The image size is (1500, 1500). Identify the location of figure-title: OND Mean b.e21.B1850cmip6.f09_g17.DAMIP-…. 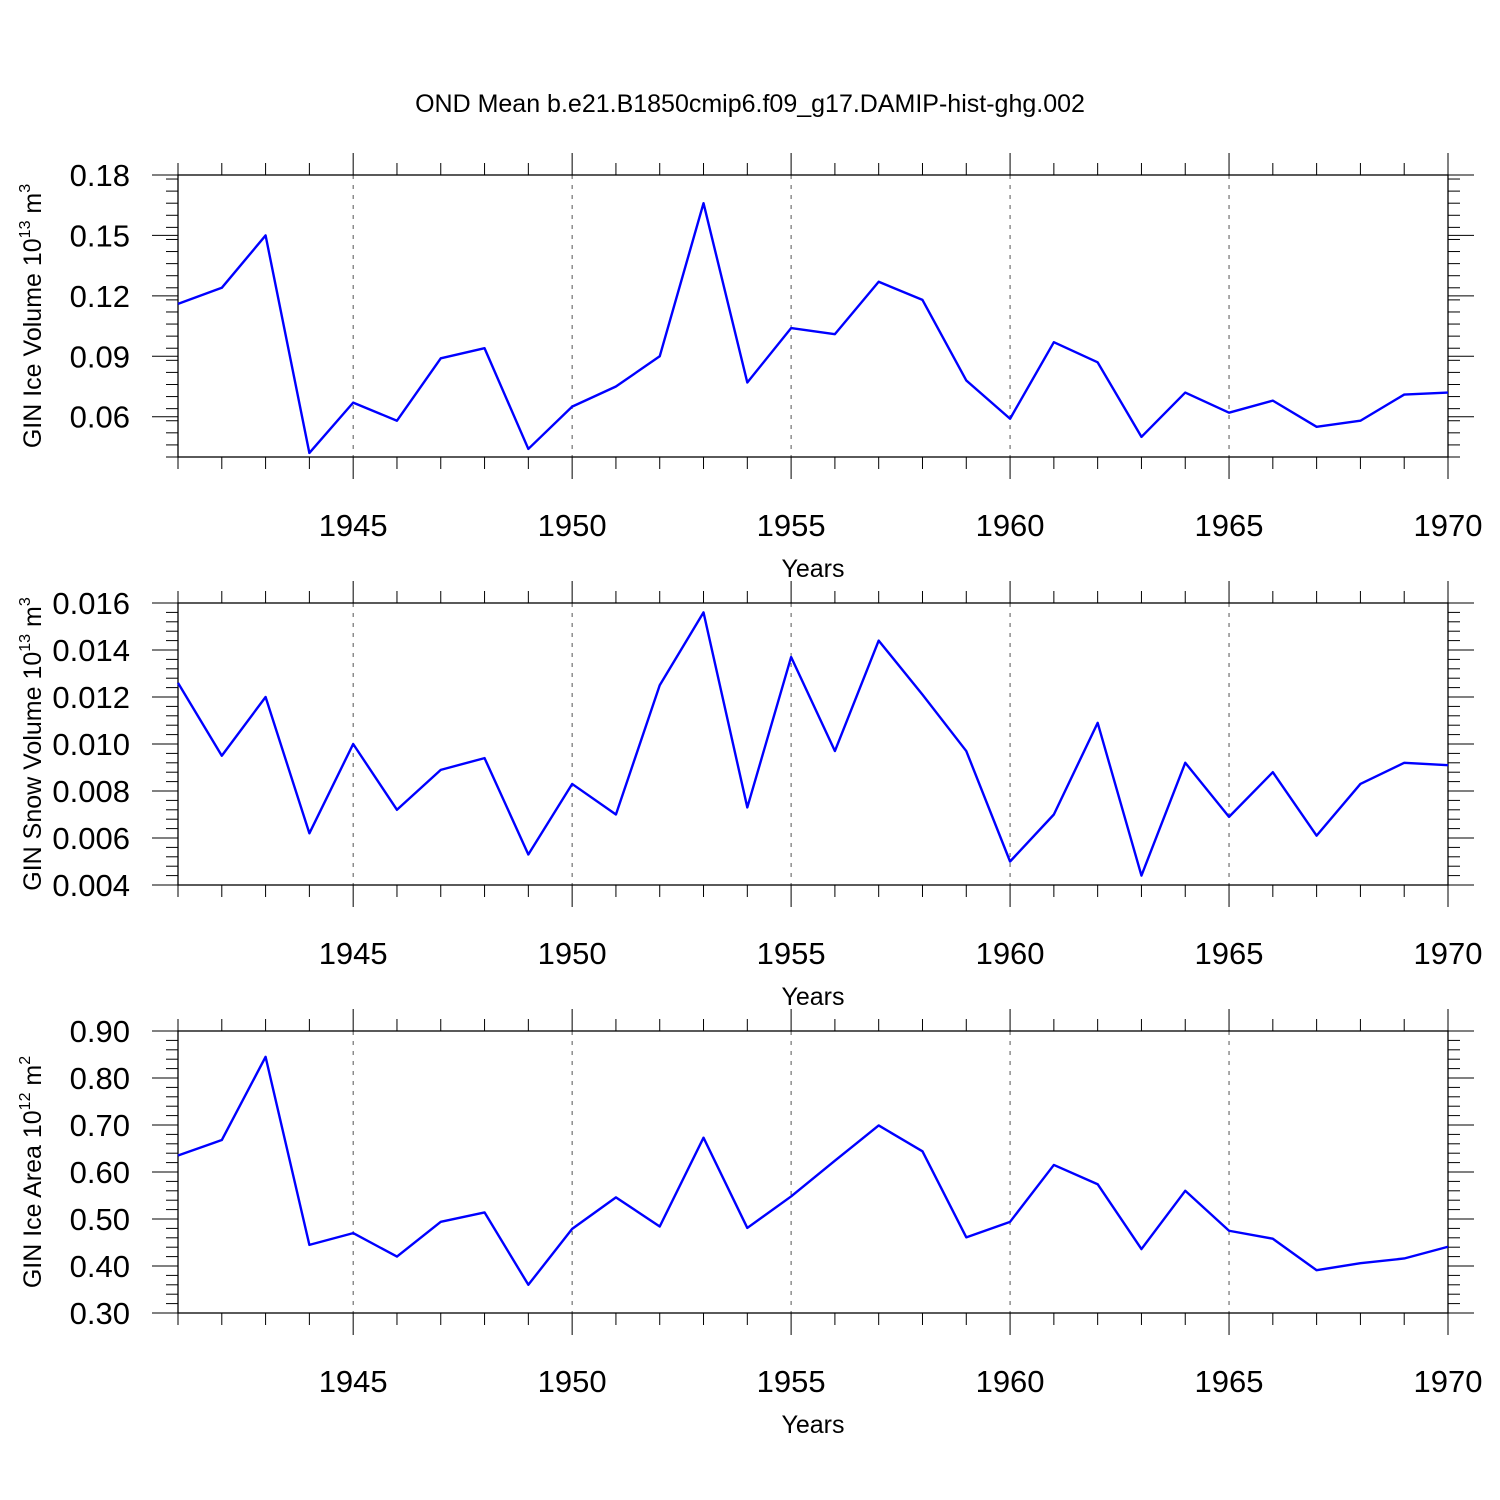
(750, 104).